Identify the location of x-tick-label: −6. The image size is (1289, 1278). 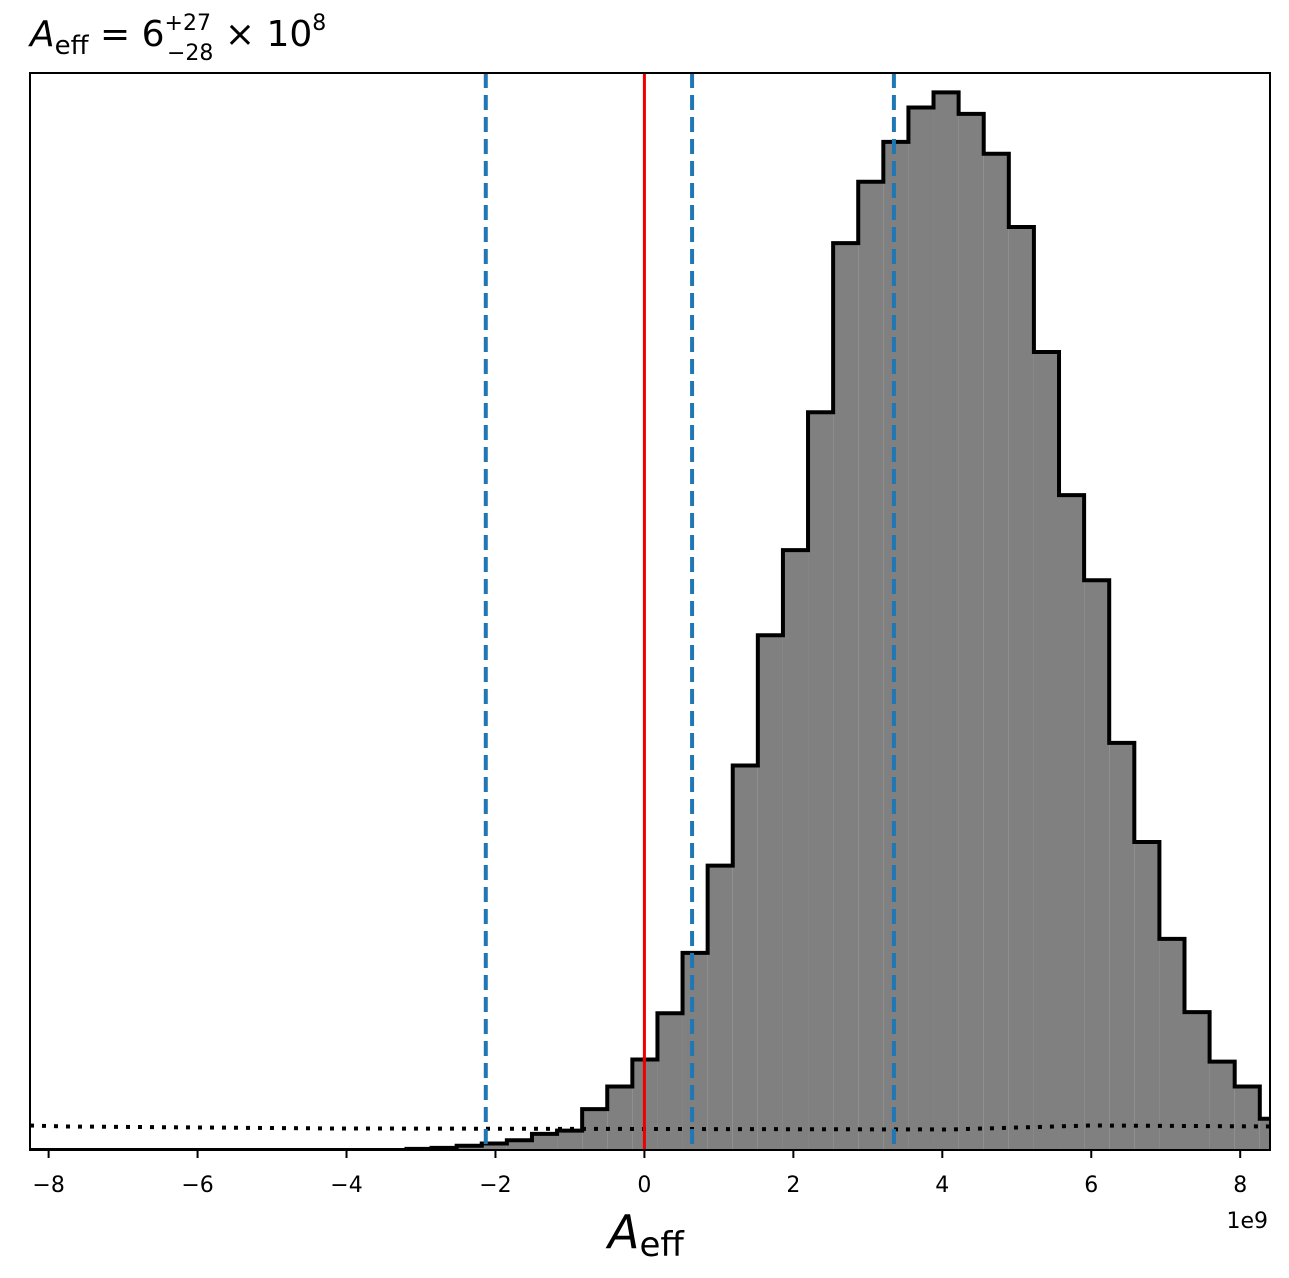
(197, 1185).